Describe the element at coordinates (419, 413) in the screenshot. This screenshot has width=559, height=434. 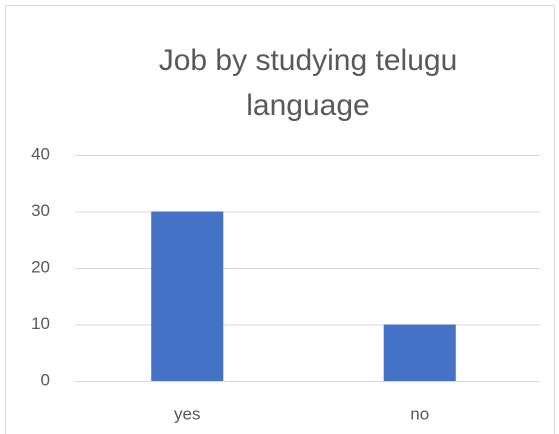
I see `x-tick-label: no` at that location.